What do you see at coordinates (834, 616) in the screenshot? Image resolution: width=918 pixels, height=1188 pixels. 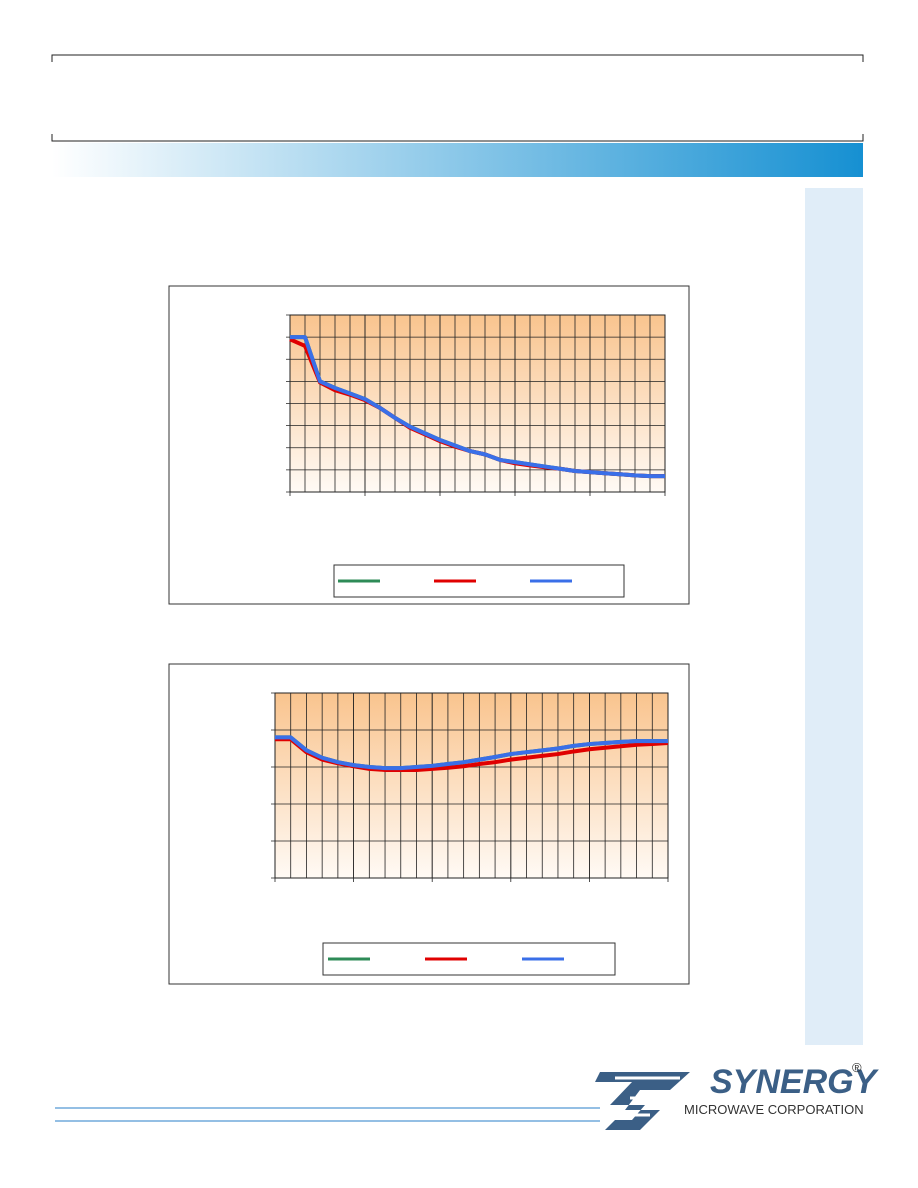 I see `sidebar` at bounding box center [834, 616].